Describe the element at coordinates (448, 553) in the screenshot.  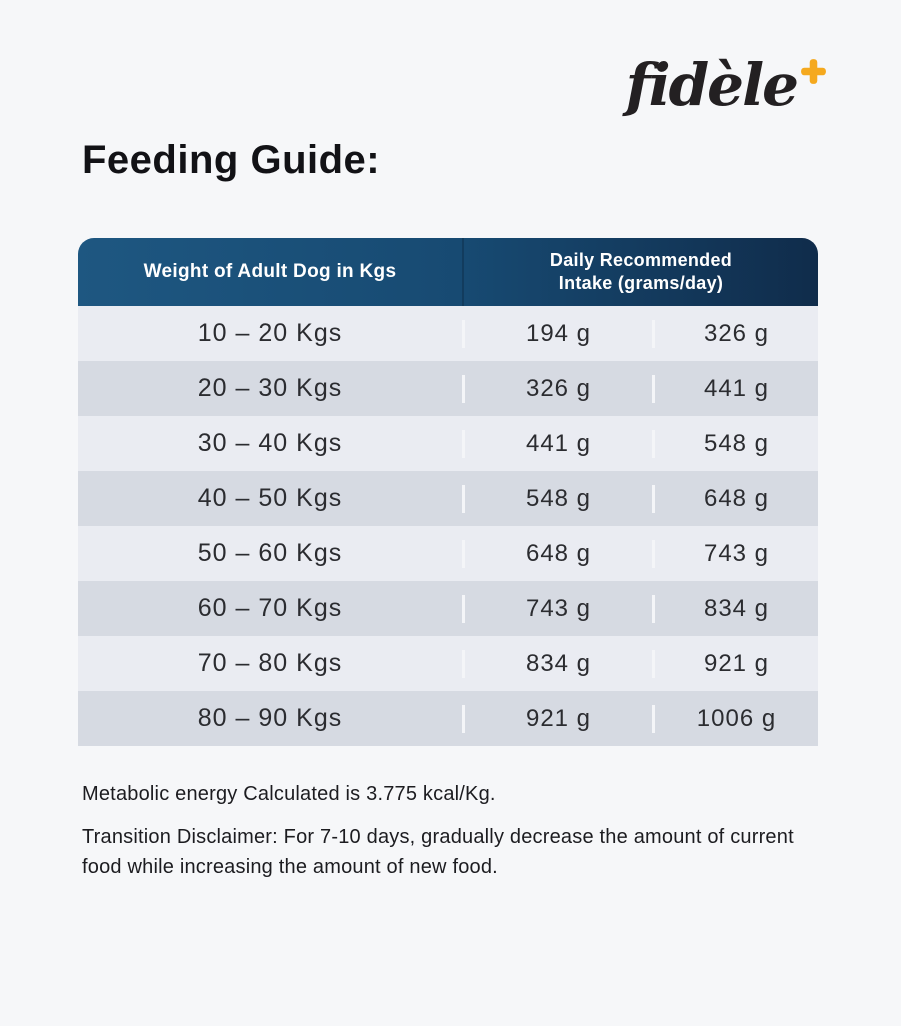
I see `table-row: 50 – 60 Kgs 648 g 743 g` at that location.